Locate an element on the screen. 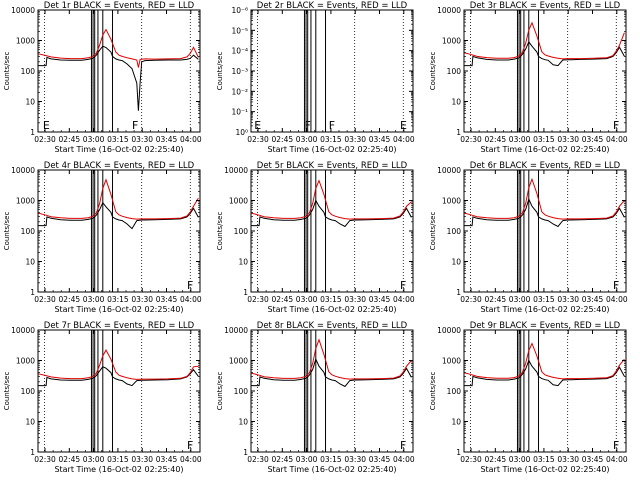 This screenshot has width=640, height=480. marker-label: E is located at coordinates (403, 125).